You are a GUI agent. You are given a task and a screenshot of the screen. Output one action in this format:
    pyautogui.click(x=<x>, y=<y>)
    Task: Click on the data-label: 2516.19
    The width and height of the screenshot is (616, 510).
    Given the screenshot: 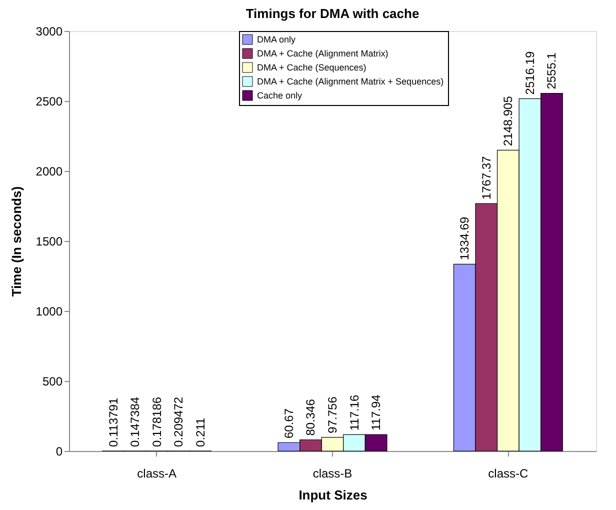 What is the action you would take?
    pyautogui.click(x=529, y=73)
    